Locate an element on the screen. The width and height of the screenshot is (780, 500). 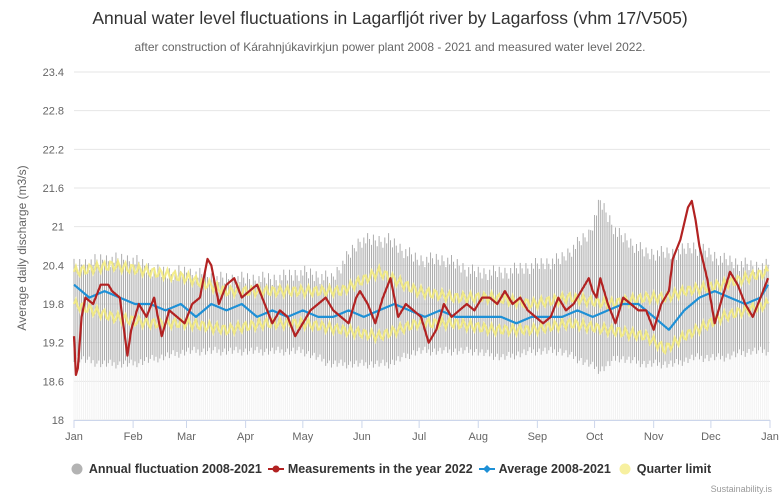
y-tick-label: 21 is located at coordinates (58, 228).